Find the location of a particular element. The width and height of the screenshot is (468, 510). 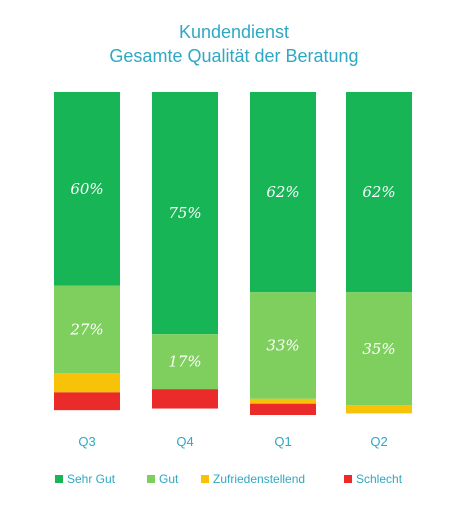

bar-q3-schlecht is located at coordinates (87, 401).